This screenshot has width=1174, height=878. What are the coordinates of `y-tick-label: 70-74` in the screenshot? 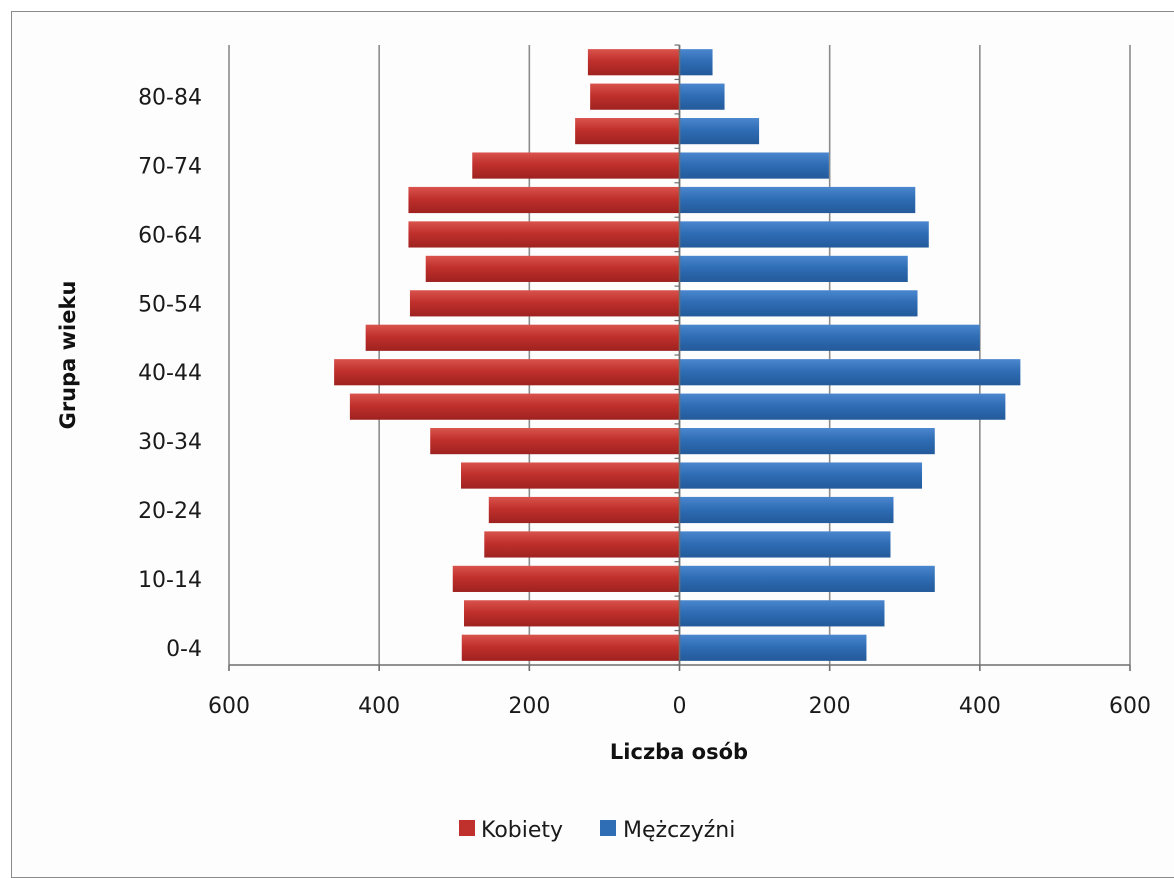 It's located at (170, 167).